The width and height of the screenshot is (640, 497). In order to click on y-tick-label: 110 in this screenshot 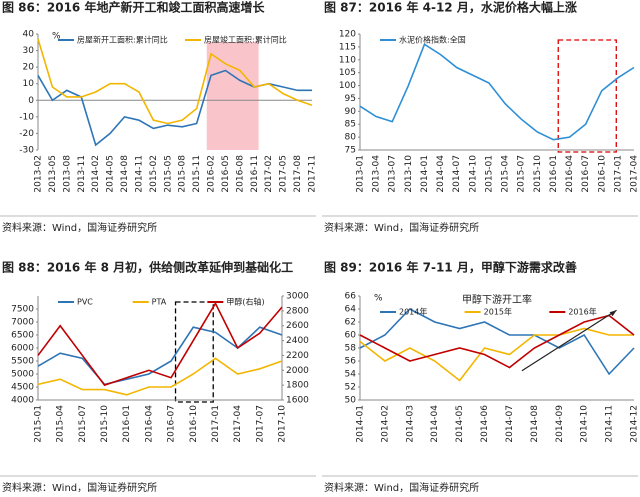, I will do `click(347, 60)`.